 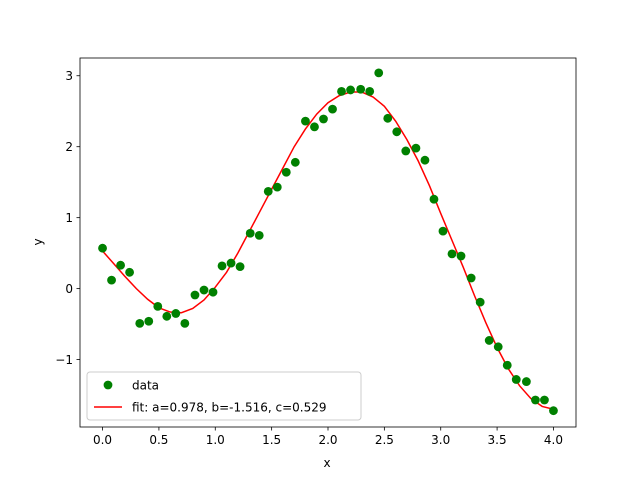 What do you see at coordinates (64, 360) in the screenshot?
I see `y-tick-label: −1` at bounding box center [64, 360].